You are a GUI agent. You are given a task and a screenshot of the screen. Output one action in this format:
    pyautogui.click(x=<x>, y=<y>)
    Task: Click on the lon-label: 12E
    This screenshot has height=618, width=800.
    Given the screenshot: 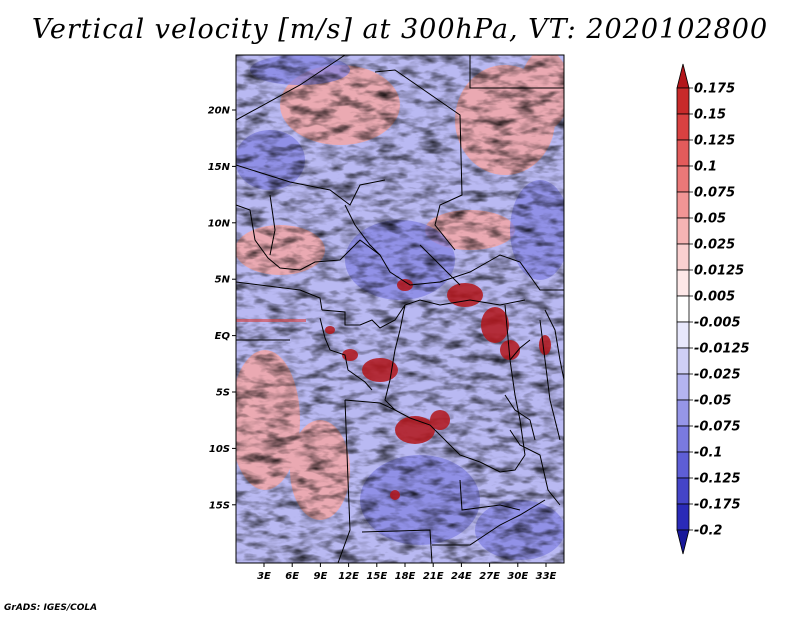 What is the action you would take?
    pyautogui.click(x=348, y=576)
    